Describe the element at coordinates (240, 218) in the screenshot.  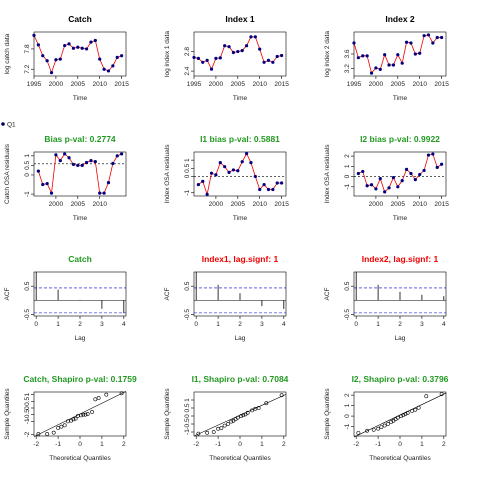
I see `x-axis-label: Time` at that location.